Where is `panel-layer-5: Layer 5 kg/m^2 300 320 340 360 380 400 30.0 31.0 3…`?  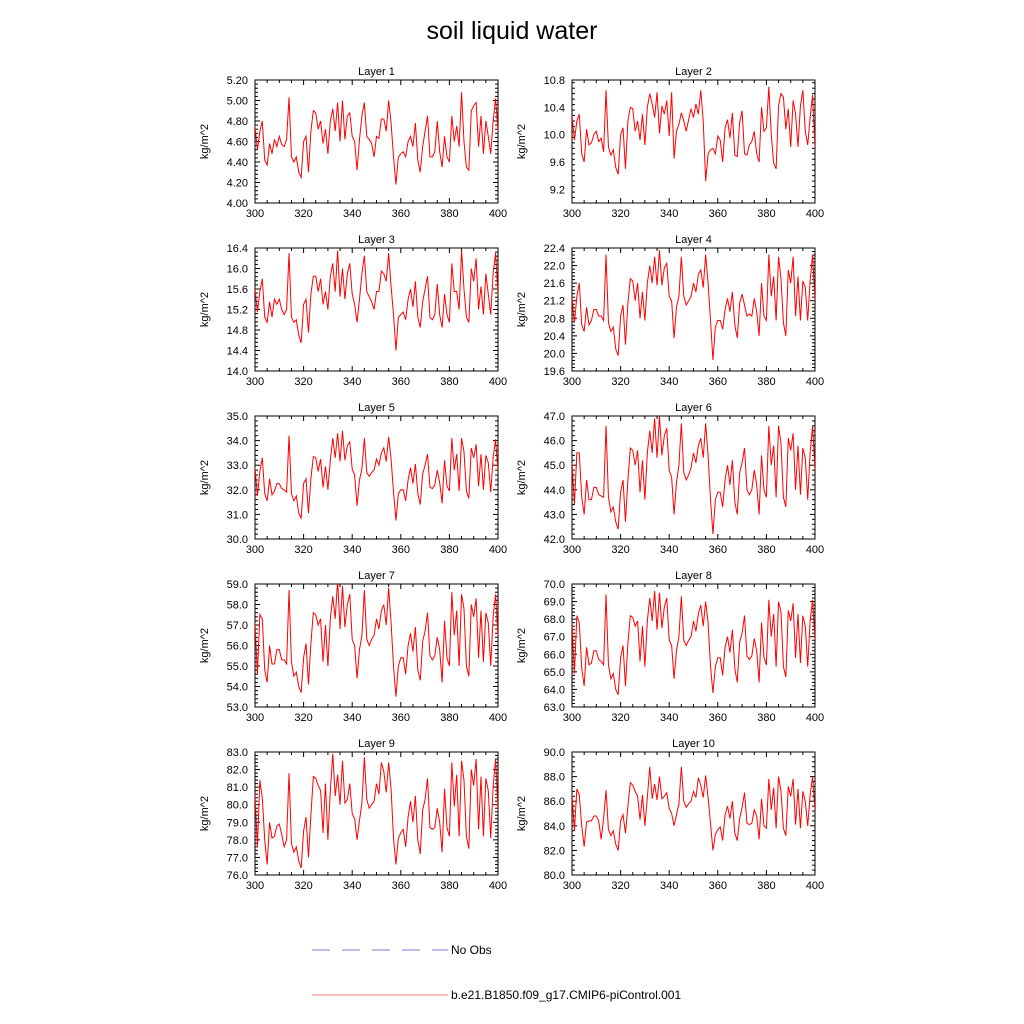 panel-layer-5: Layer 5 kg/m^2 300 320 340 360 380 400 30.0 31.0 3… is located at coordinates (353, 479).